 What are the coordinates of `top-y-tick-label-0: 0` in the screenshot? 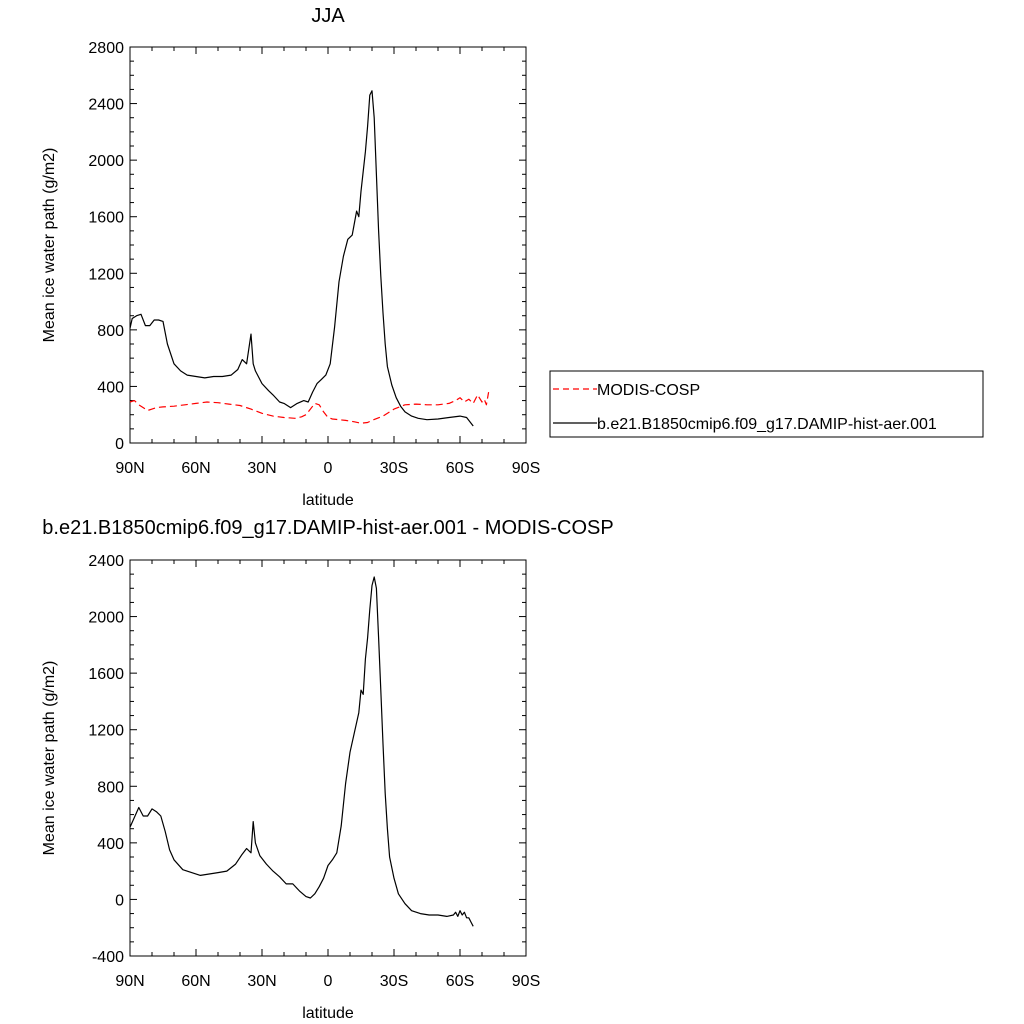 It's located at (119, 444).